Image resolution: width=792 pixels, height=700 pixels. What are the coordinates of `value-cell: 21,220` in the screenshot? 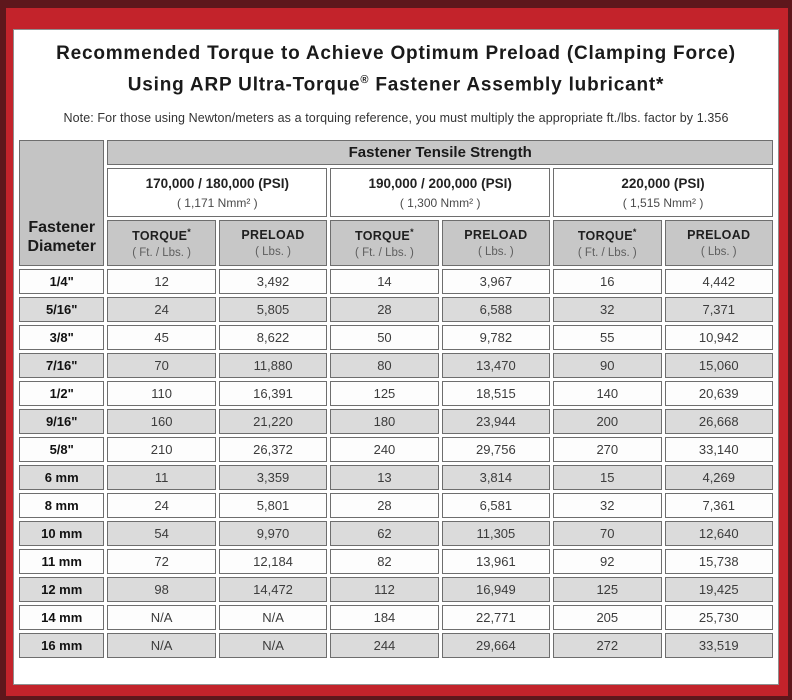 It's located at (273, 422).